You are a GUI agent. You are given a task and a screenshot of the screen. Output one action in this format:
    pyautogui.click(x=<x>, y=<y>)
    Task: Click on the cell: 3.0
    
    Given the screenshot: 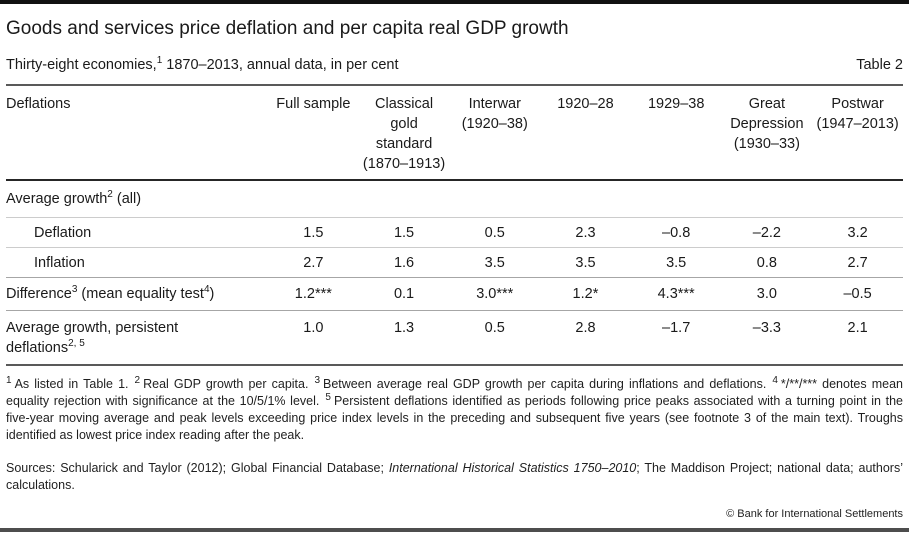 What is the action you would take?
    pyautogui.click(x=767, y=294)
    